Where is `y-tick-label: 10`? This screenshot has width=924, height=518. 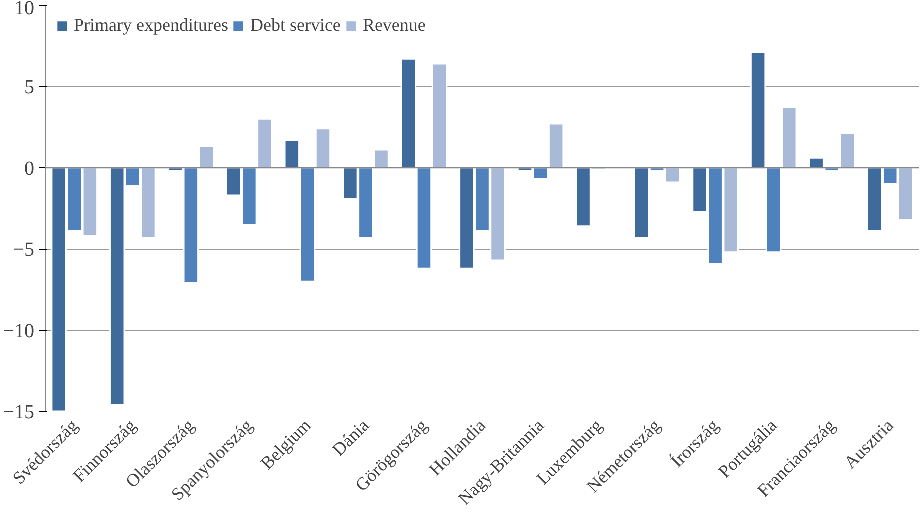
y-tick-label: 10 is located at coordinates (24, 10).